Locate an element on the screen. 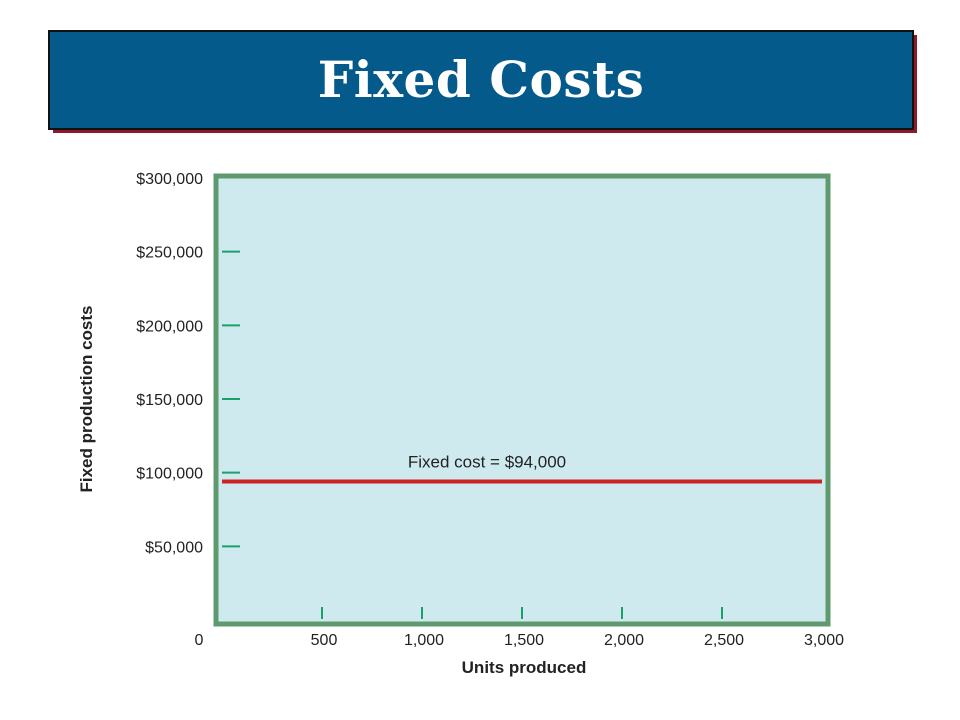 The height and width of the screenshot is (720, 960). x-tick-label: 3,000 is located at coordinates (824, 640).